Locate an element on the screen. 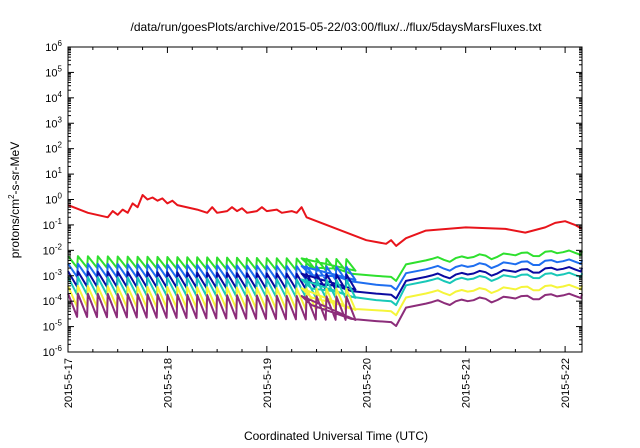 This screenshot has width=640, height=448. x-tick-label: 2015-5-17 is located at coordinates (69, 383).